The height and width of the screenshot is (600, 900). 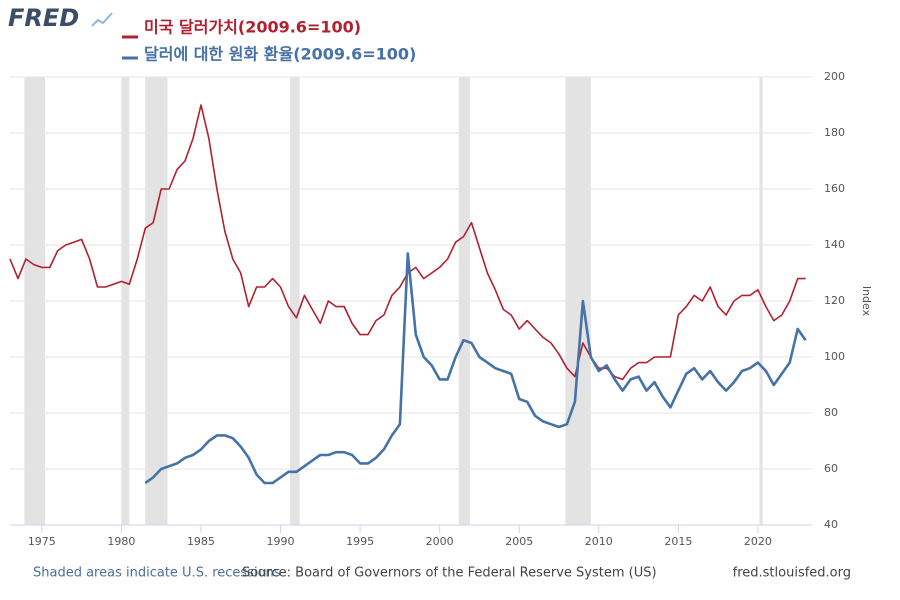 I want to click on x-tick-label: 1990, so click(x=281, y=541).